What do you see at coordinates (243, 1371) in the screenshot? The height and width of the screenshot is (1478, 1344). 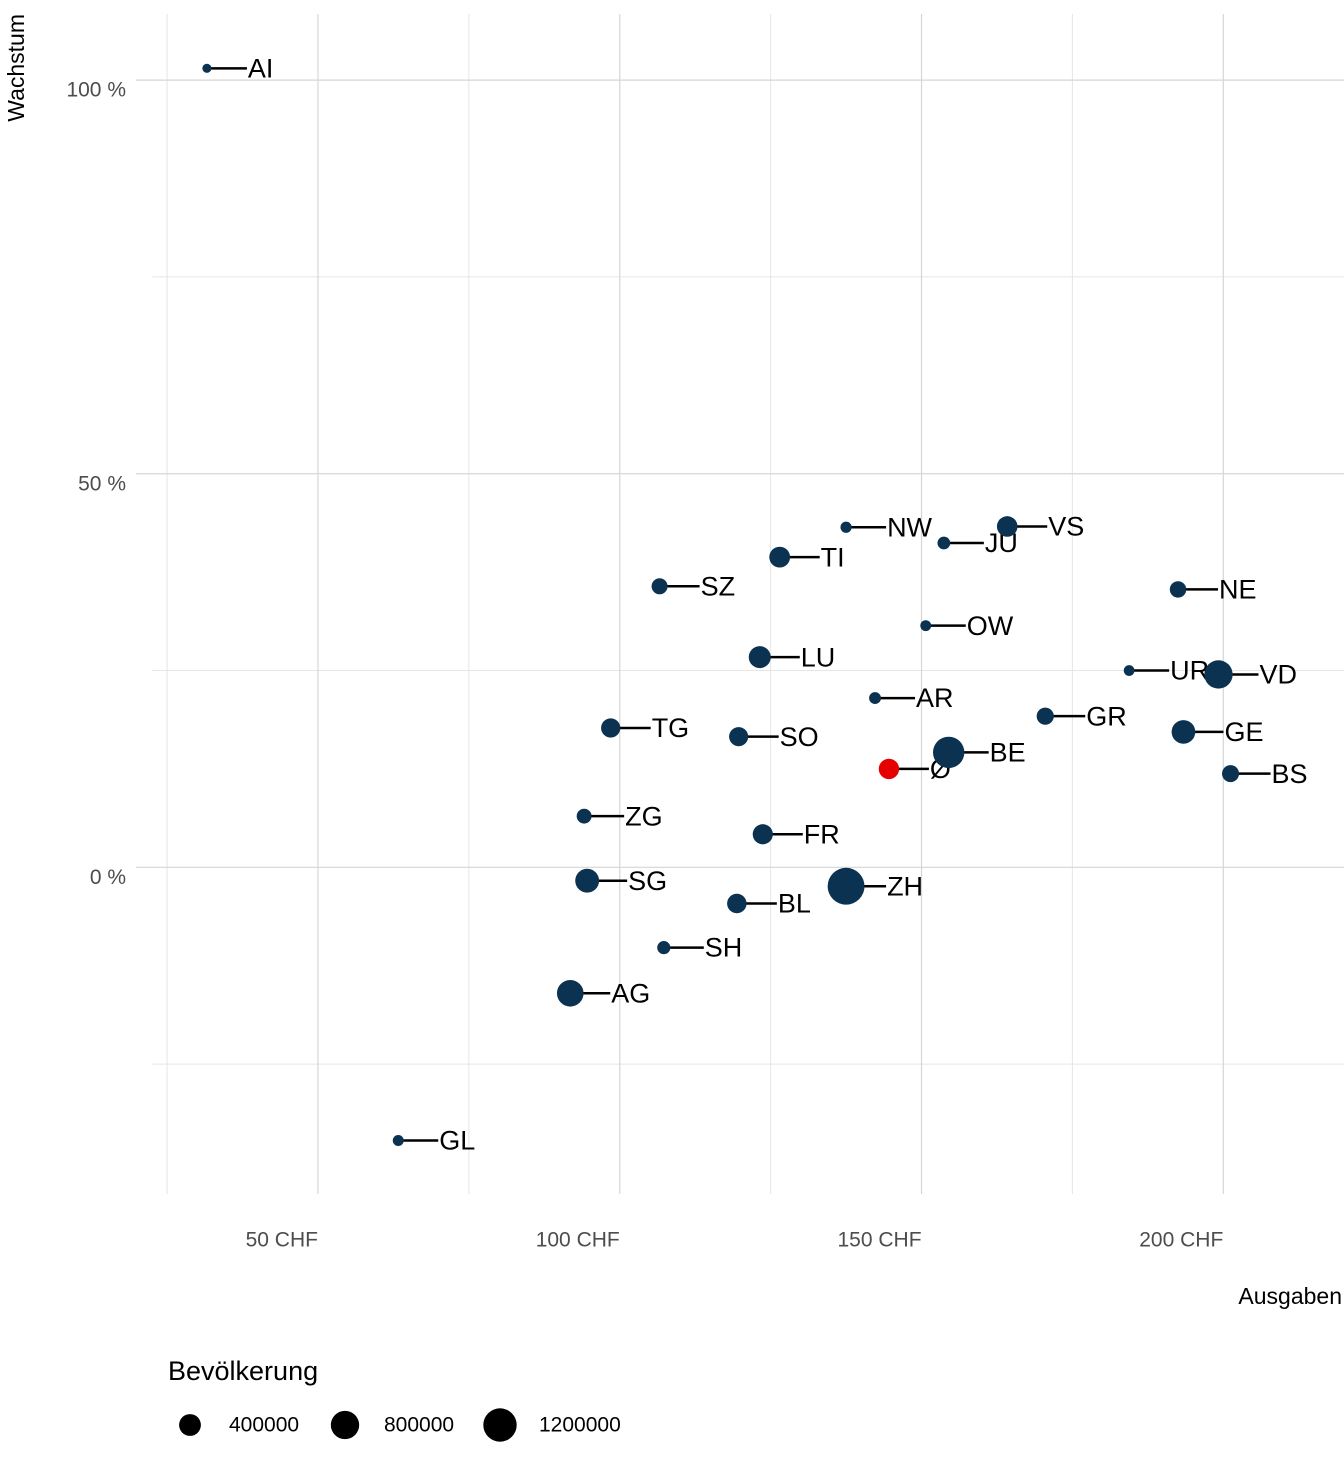 I see `legend-title: Bevölkerung` at bounding box center [243, 1371].